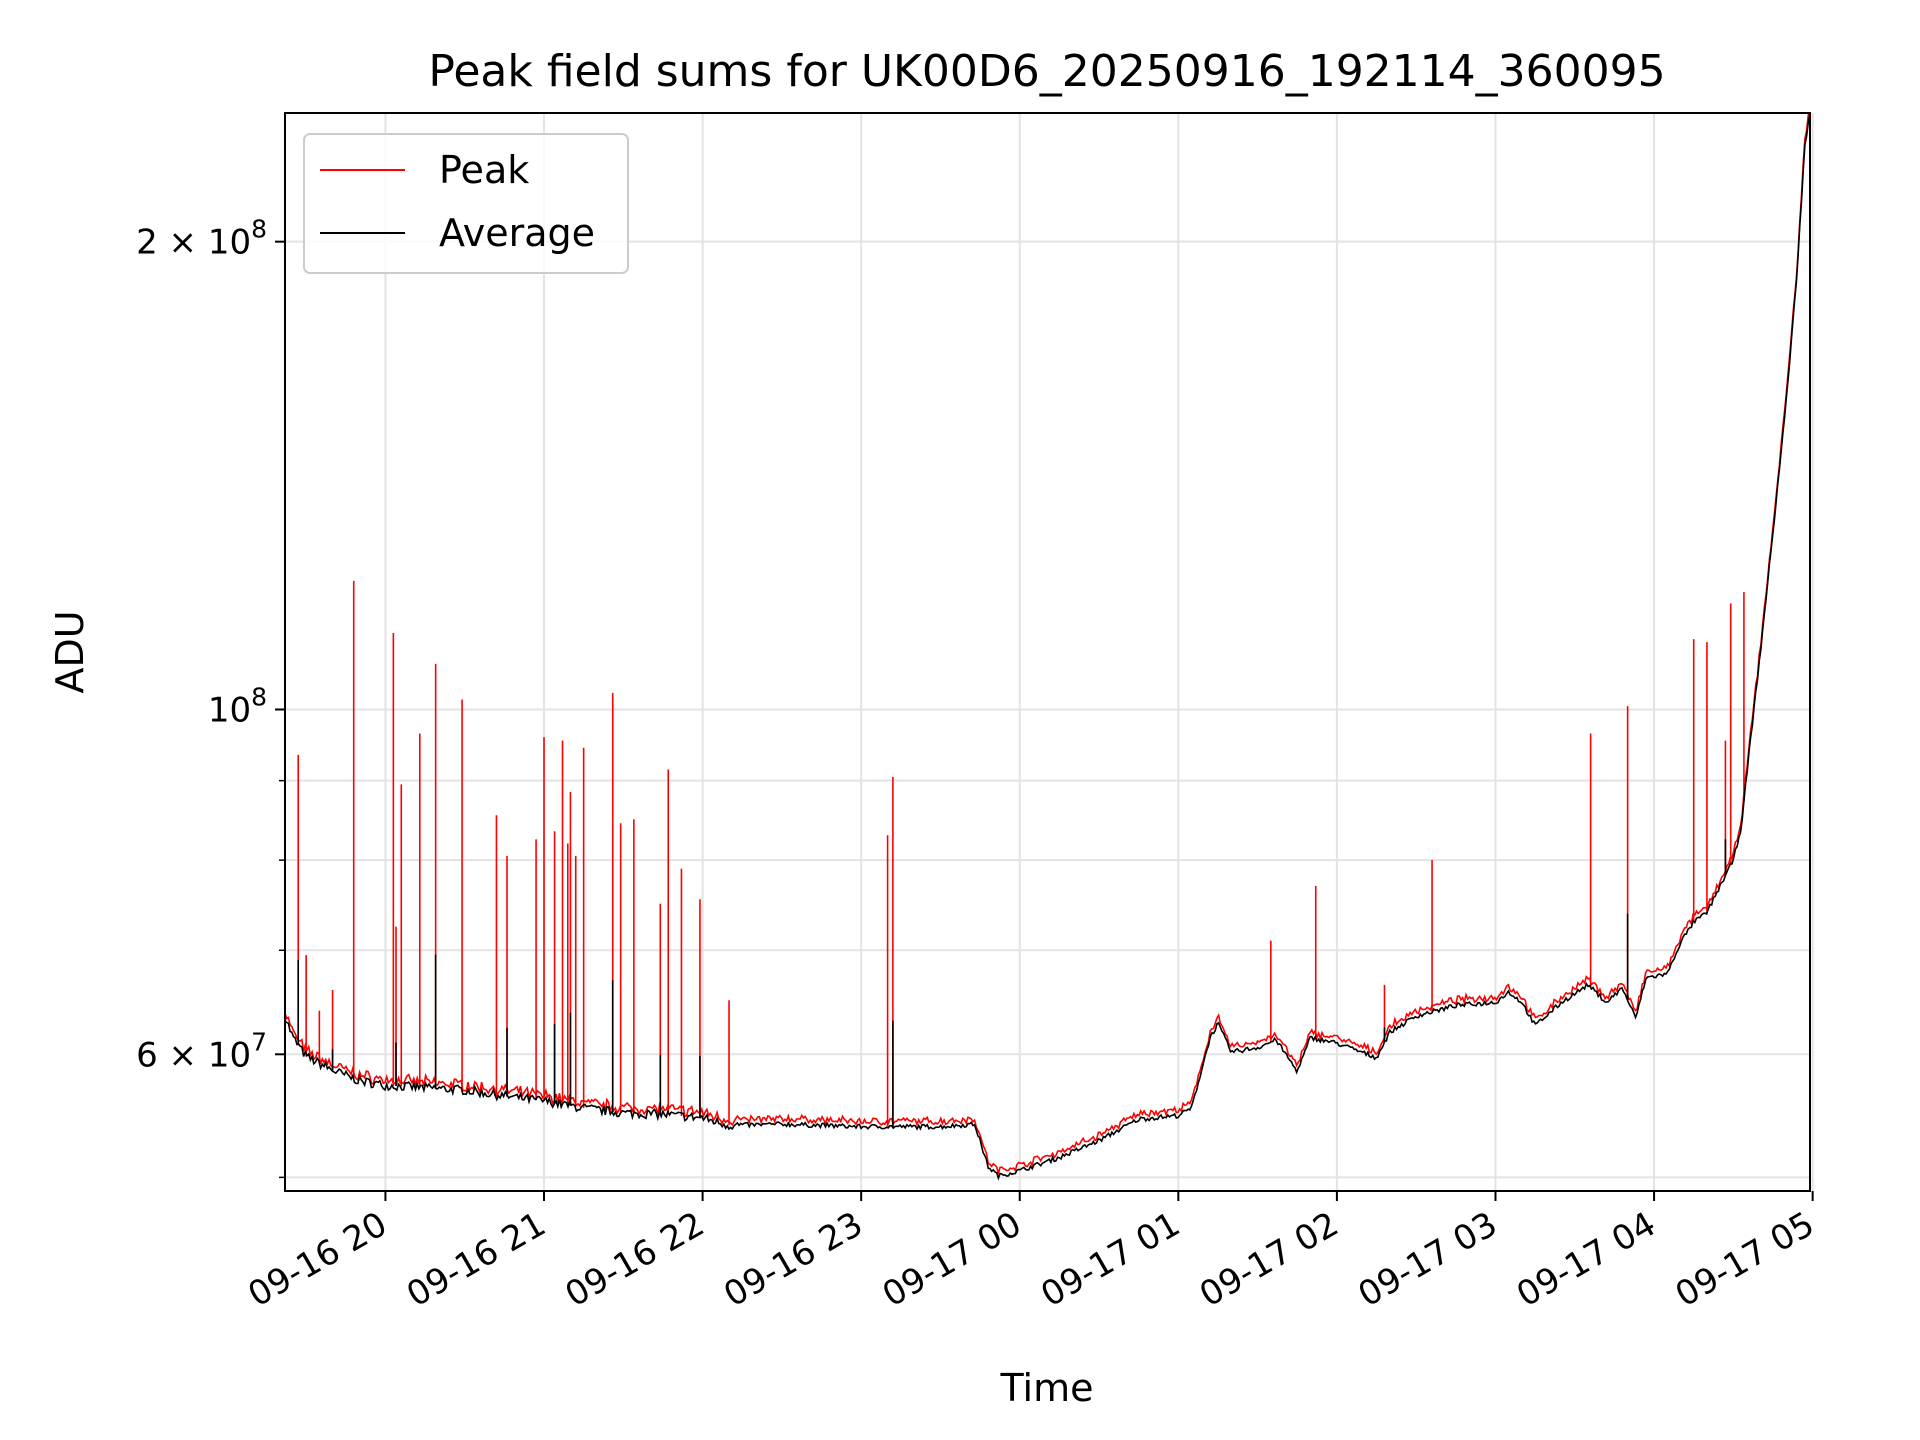 The image size is (1920, 1440). Describe the element at coordinates (70, 651) in the screenshot. I see `y-axis-label: ADU` at that location.